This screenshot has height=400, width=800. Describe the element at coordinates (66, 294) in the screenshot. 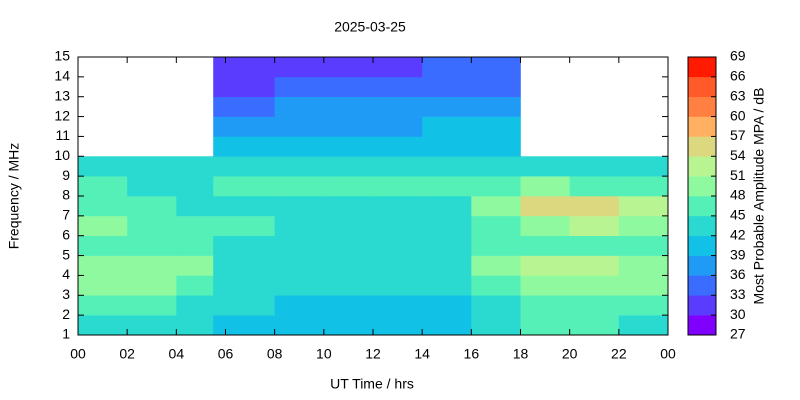

I see `y-tick-label: 3` at that location.